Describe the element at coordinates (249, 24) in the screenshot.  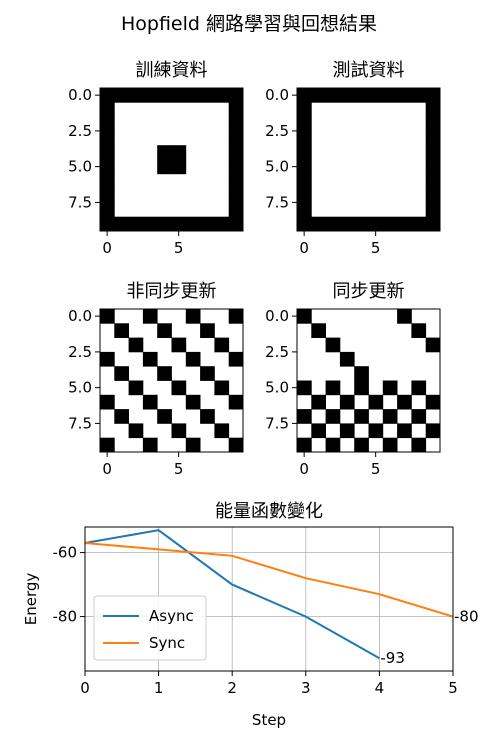
I see `figure-title: Hopfield 網路學習與回想結果` at that location.